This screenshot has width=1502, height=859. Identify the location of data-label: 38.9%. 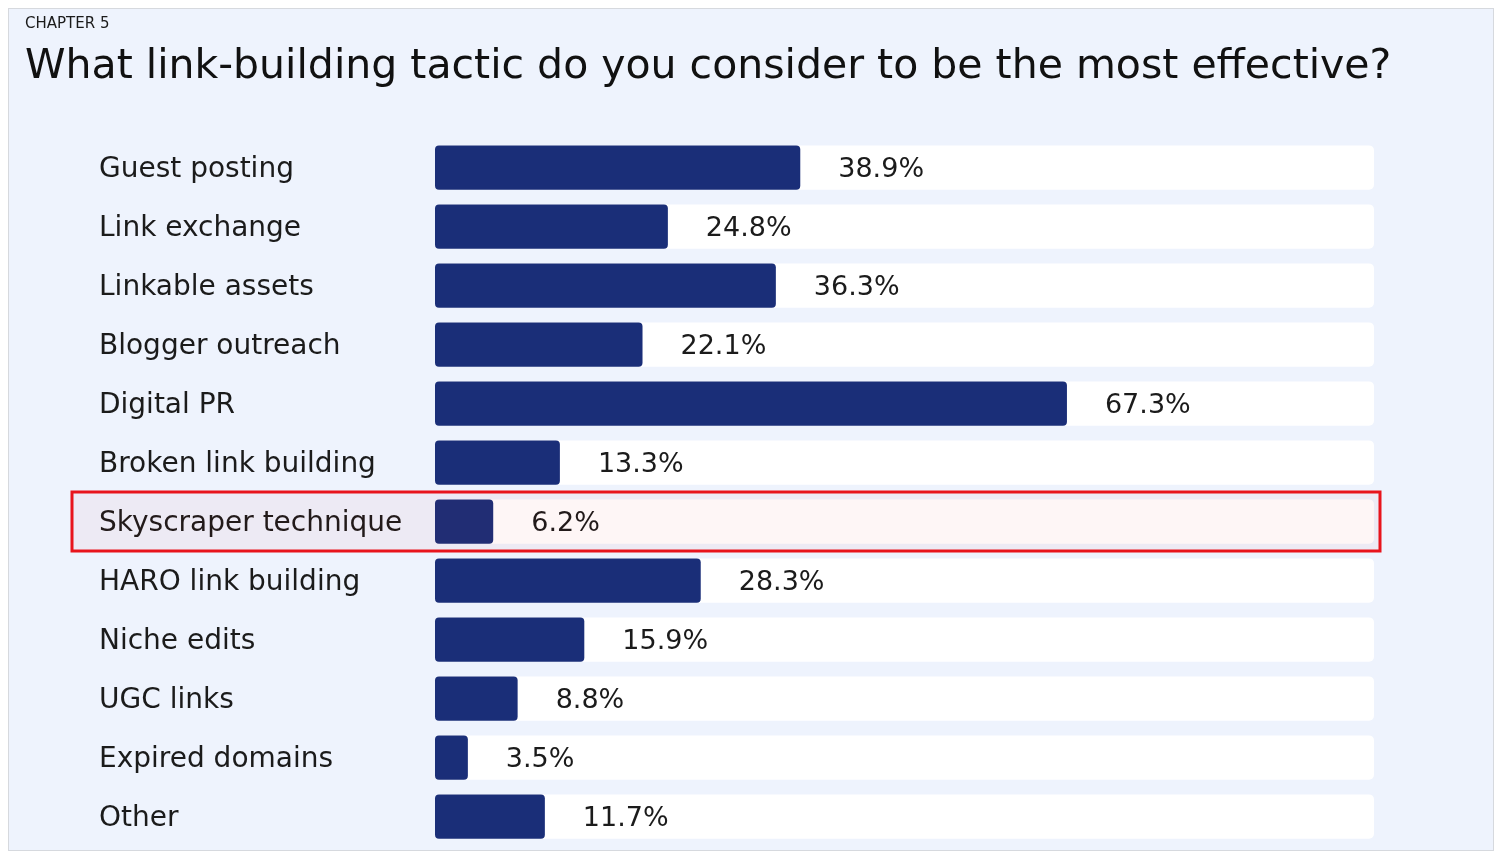
(881, 167).